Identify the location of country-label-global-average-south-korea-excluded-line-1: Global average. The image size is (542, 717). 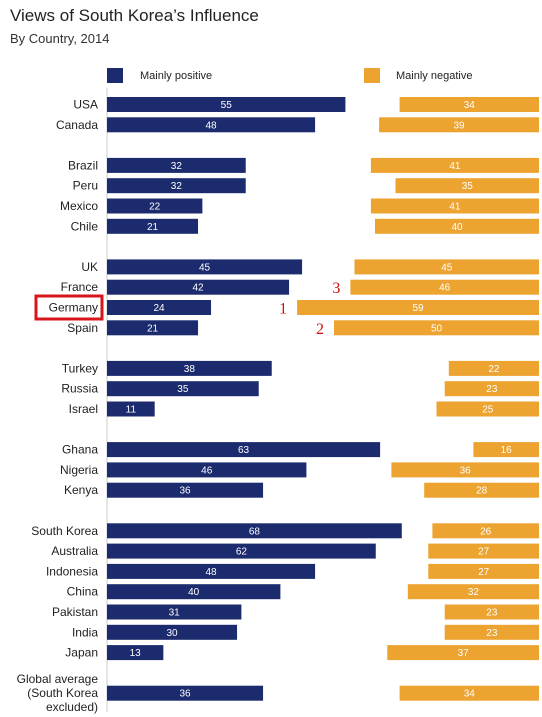
(58, 679).